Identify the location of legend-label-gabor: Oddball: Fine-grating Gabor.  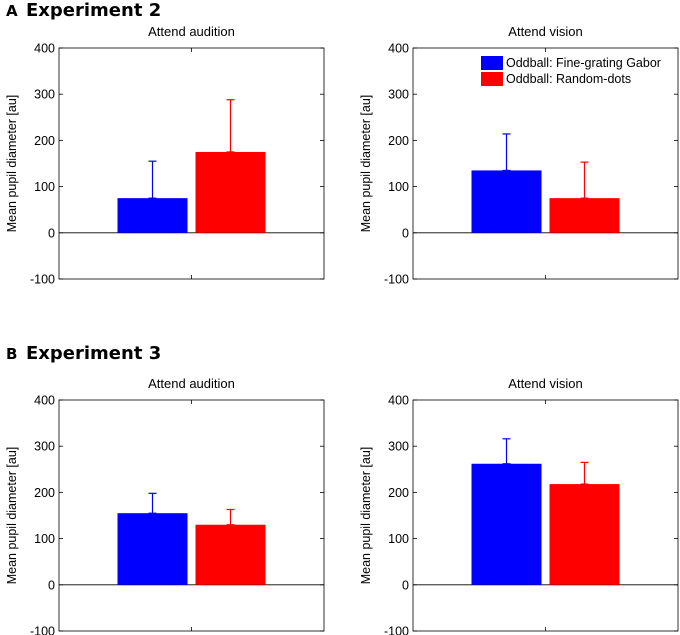
(583, 63).